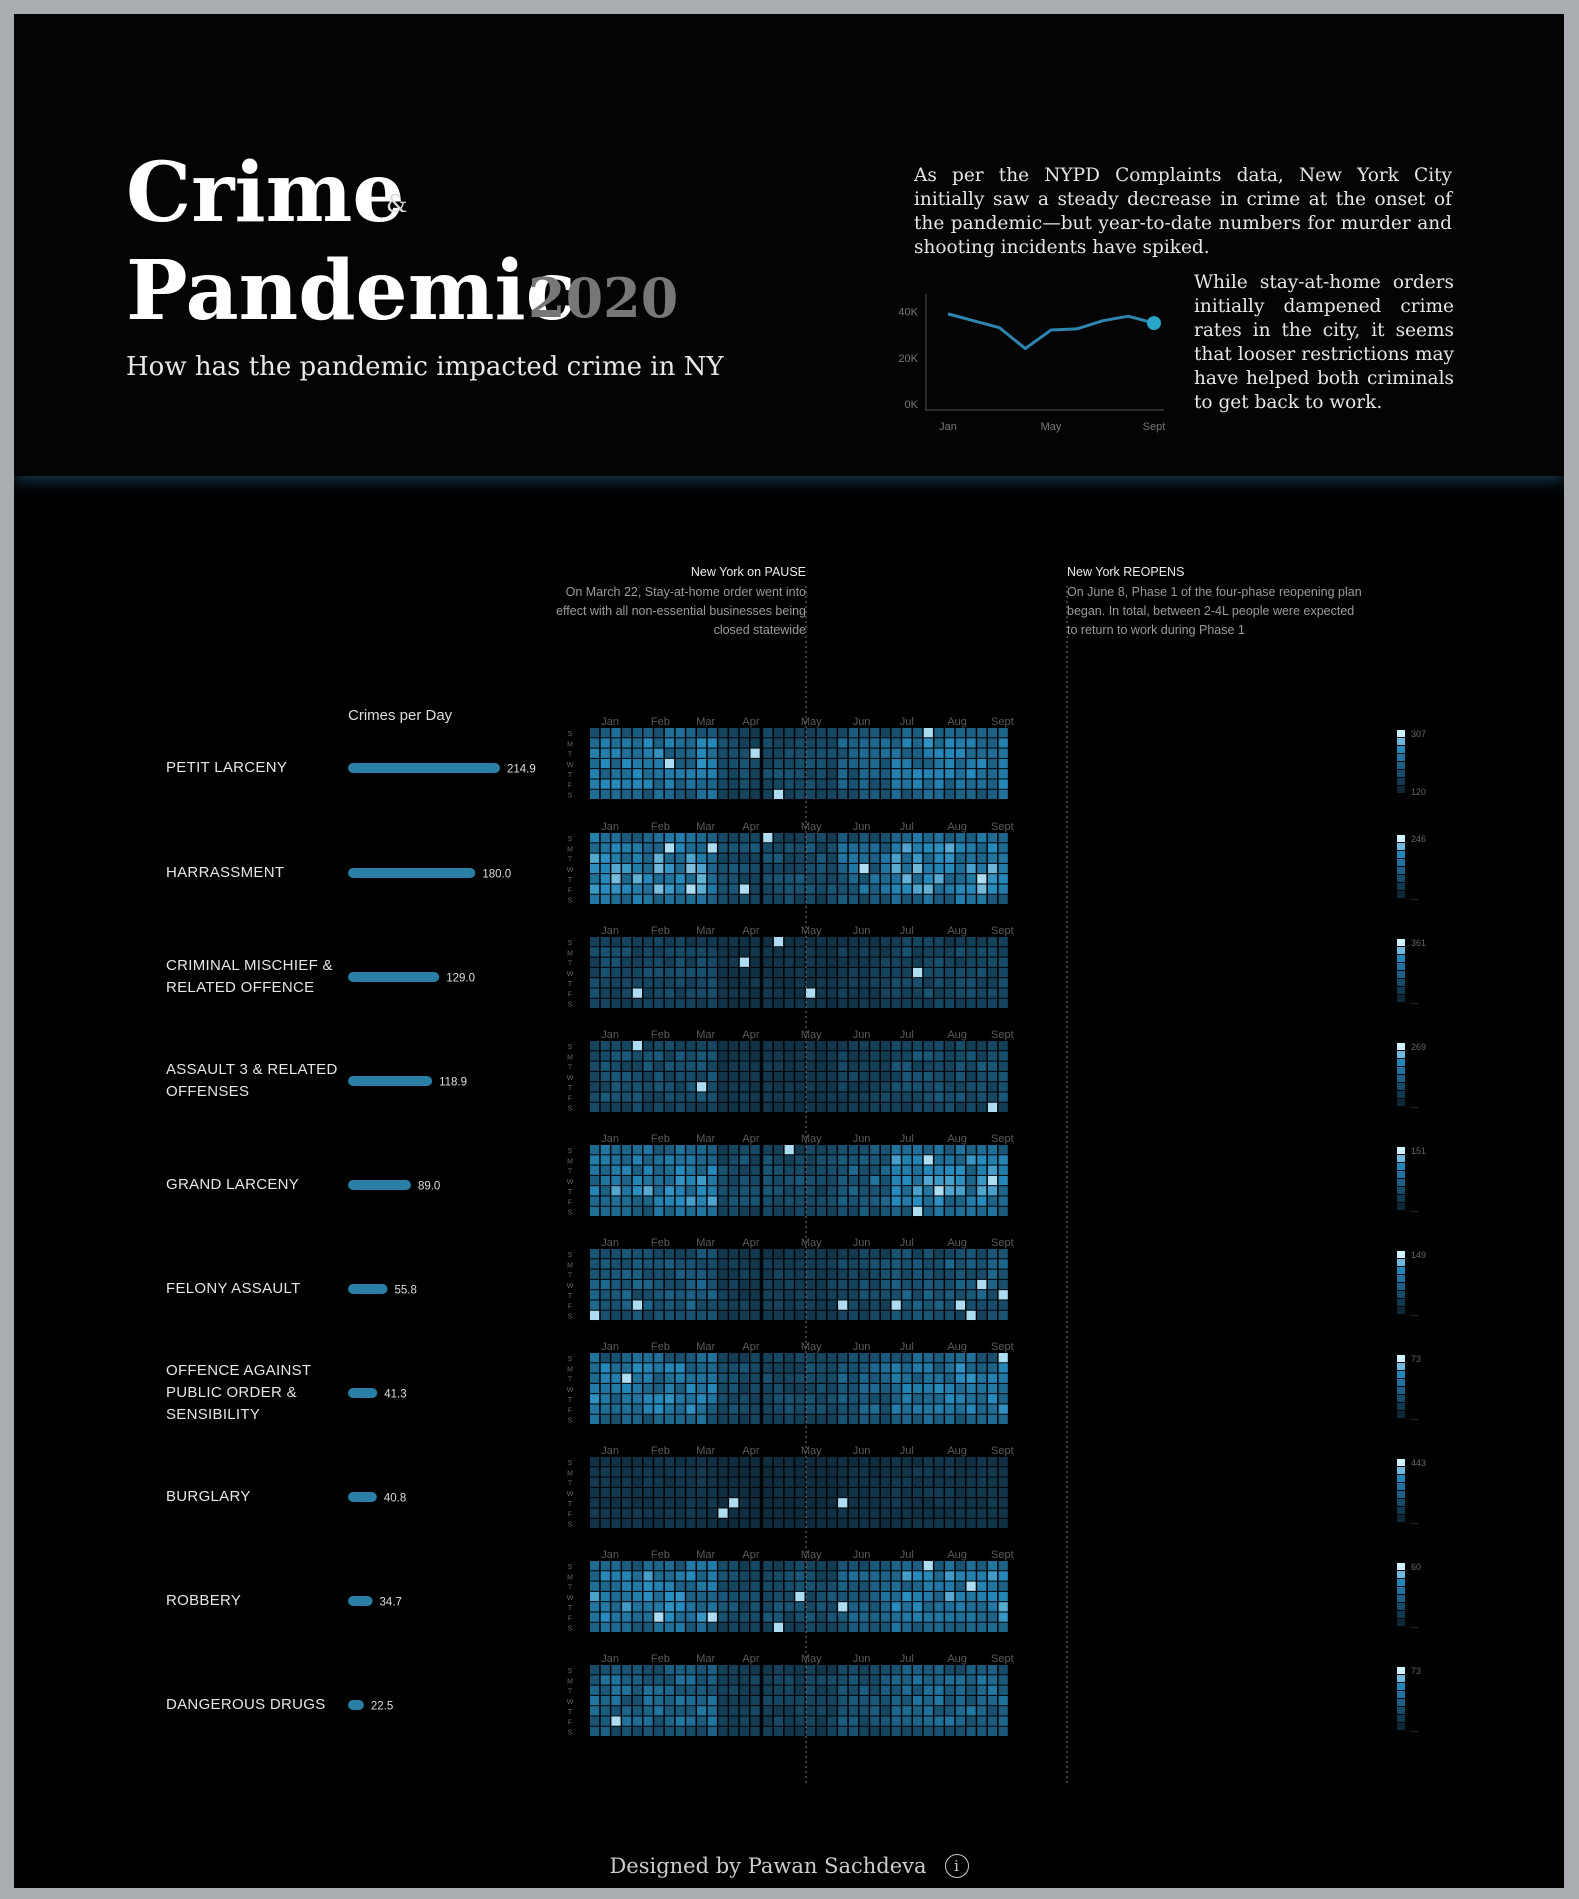 The height and width of the screenshot is (1899, 1579). Describe the element at coordinates (862, 1659) in the screenshot. I see `heatmap-month-label: Jun` at that location.